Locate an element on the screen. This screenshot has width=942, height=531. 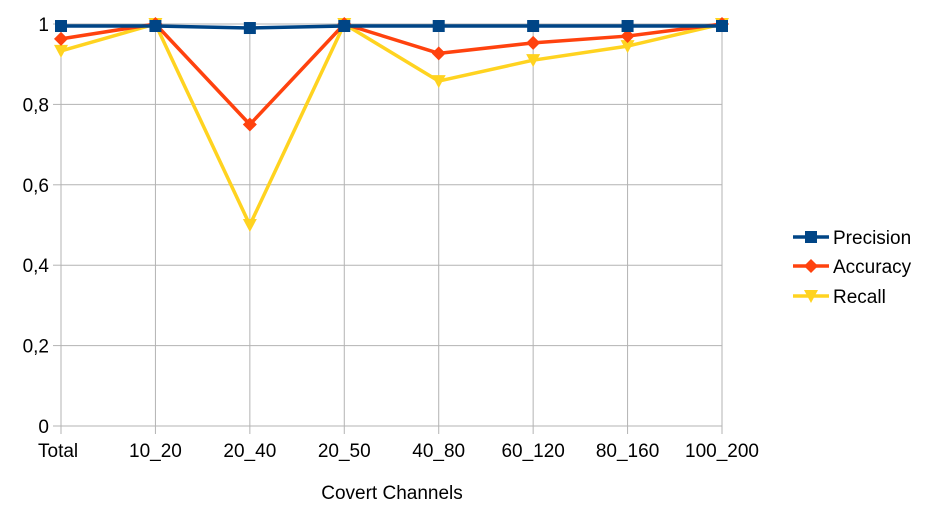
legend-item-precision: Precision is located at coordinates (852, 238).